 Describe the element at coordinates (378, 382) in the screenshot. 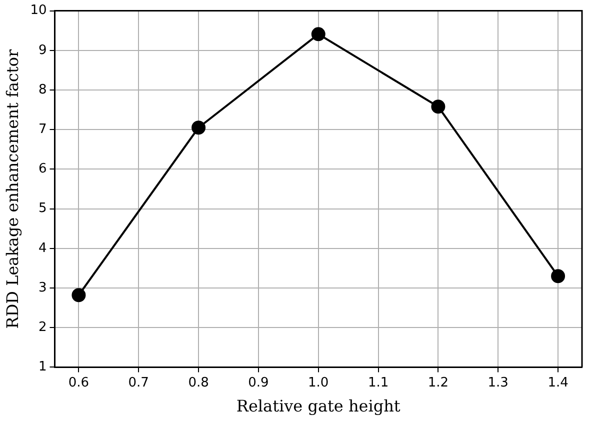

I see `x-tick-label: 1.1` at that location.